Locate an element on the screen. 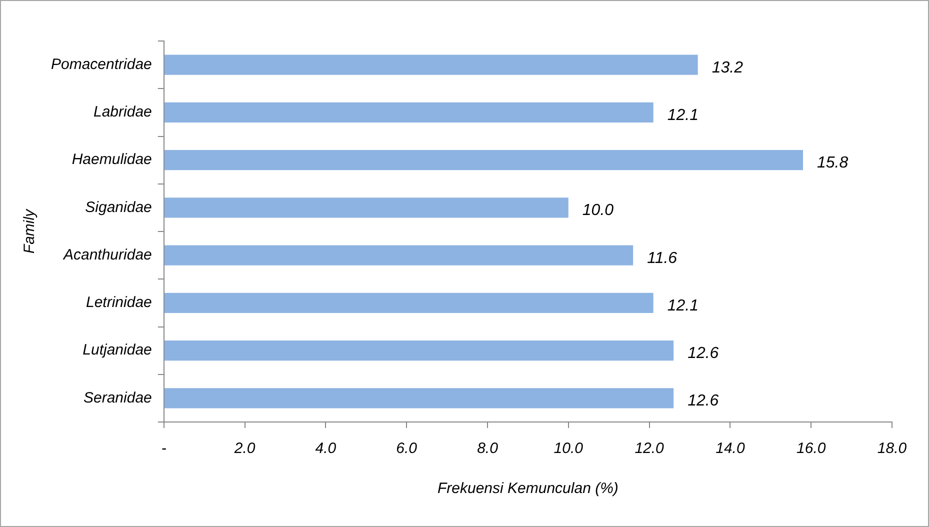 This screenshot has height=527, width=929. x-tick-label: 12.0 is located at coordinates (649, 449).